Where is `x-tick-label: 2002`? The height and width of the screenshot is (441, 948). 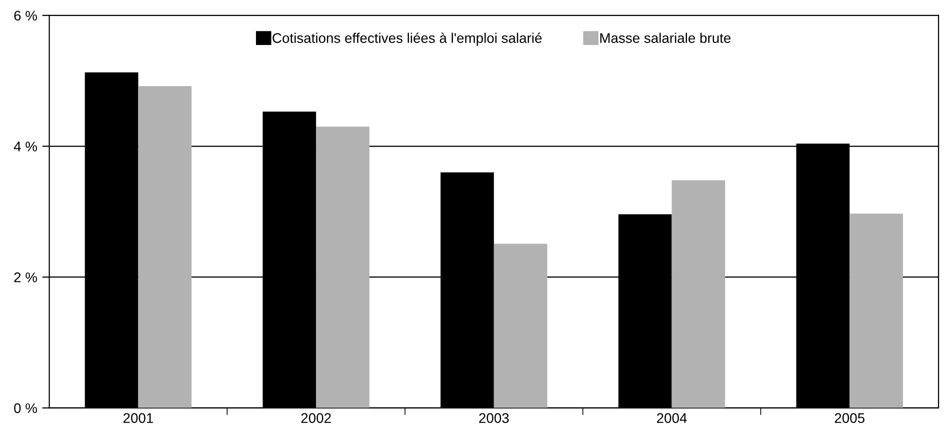
x-tick-label: 2002 is located at coordinates (316, 418).